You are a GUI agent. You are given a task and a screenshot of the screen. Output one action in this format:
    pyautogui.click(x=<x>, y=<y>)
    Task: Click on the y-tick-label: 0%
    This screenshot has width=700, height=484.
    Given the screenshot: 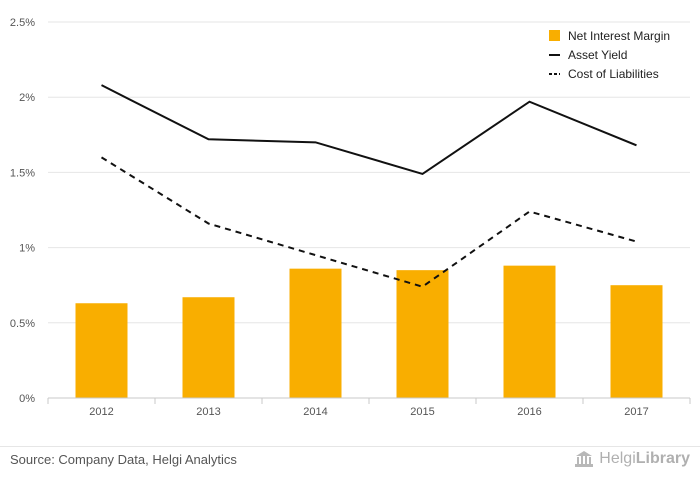 What is the action you would take?
    pyautogui.click(x=27, y=399)
    